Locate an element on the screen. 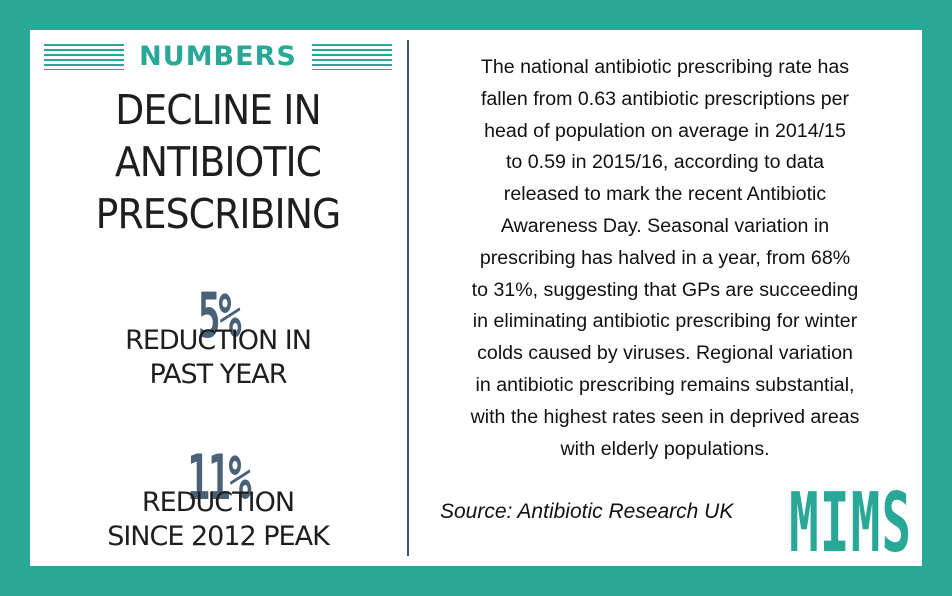 The height and width of the screenshot is (596, 952). body-line: to 0.59 in 2015/16, according to data is located at coordinates (665, 162).